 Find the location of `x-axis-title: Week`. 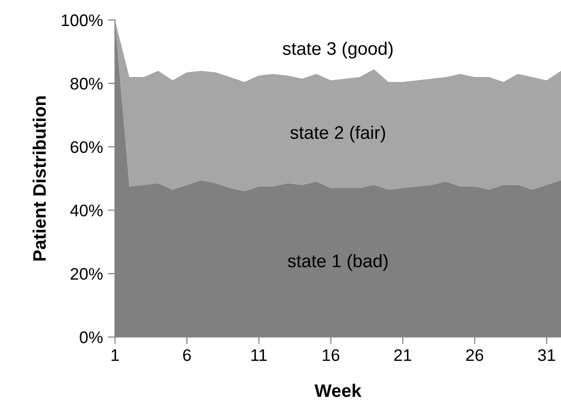

x-axis-title: Week is located at coordinates (338, 391).